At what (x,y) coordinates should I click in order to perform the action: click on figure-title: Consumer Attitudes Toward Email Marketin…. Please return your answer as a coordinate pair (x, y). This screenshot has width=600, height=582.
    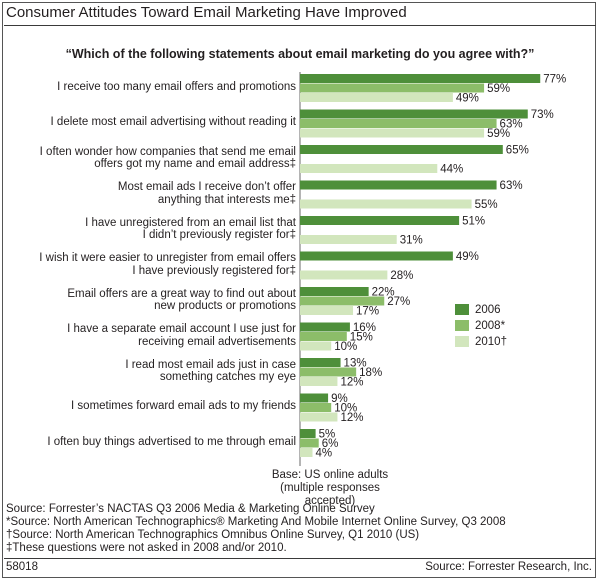
    Looking at the image, I should click on (206, 12).